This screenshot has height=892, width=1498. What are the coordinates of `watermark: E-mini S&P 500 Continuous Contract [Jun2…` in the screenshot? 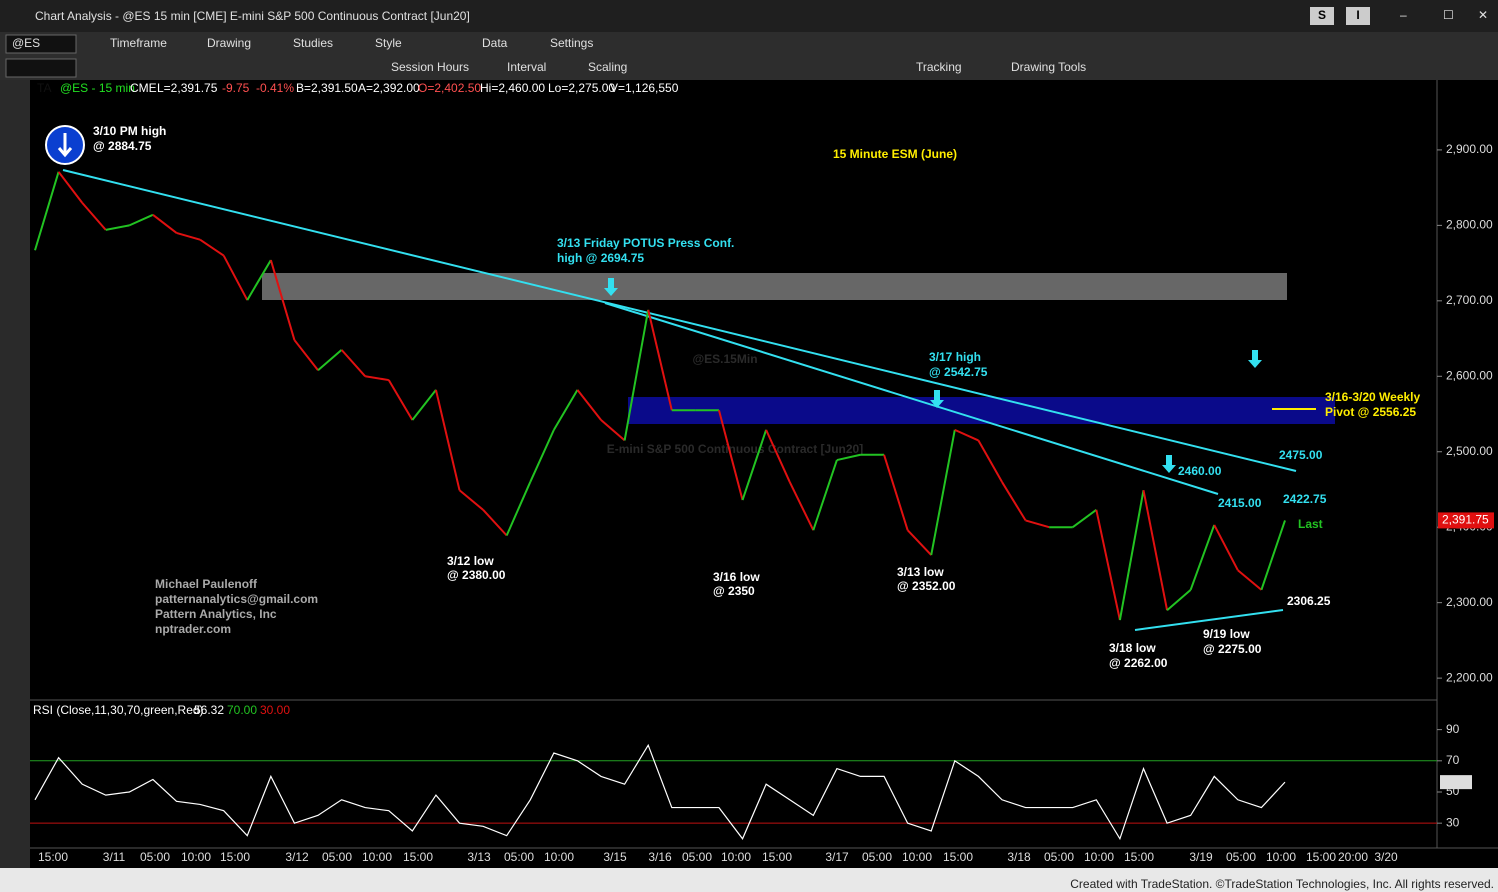 It's located at (735, 449).